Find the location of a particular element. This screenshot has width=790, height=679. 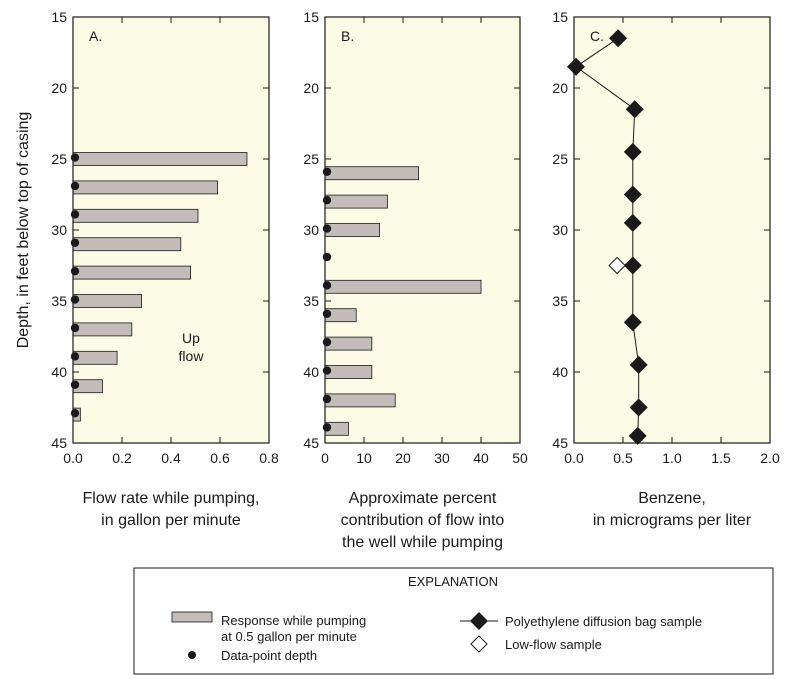

x-axis-label-line: Flow rate while pumping, is located at coordinates (171, 498).